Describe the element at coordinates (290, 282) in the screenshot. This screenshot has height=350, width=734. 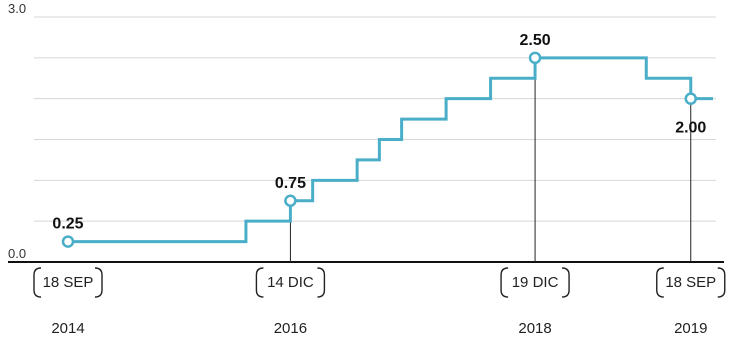
I see `date-label: 14 DIC` at that location.